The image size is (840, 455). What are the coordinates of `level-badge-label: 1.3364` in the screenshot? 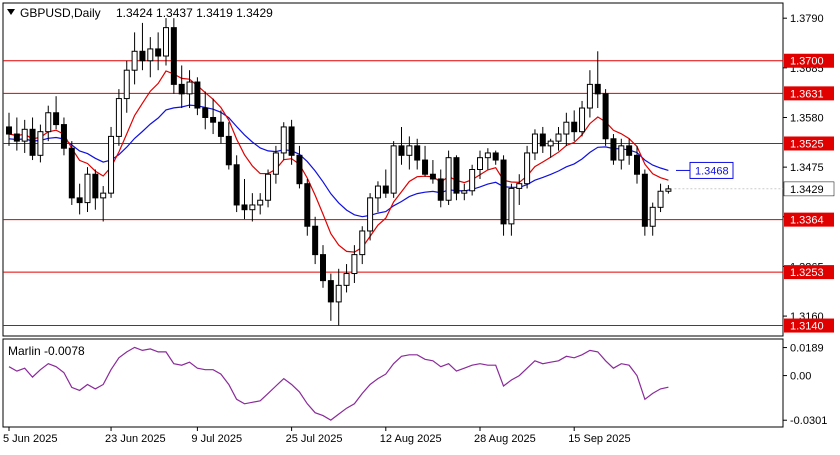 It's located at (807, 221).